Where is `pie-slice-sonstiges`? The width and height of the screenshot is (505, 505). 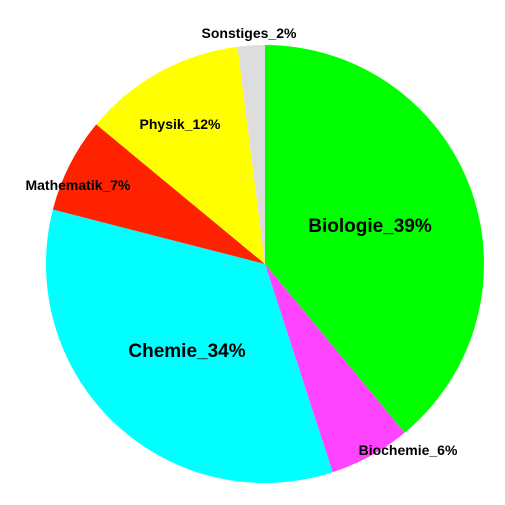 pie-slice-sonstiges is located at coordinates (251, 154).